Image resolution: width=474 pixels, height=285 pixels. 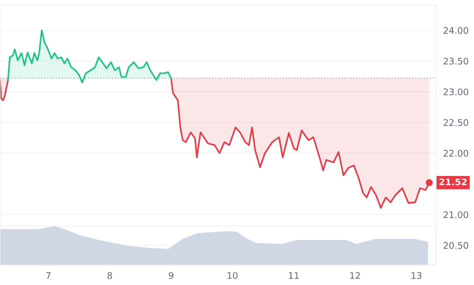 I want to click on annotation: 21.52, so click(x=453, y=182).